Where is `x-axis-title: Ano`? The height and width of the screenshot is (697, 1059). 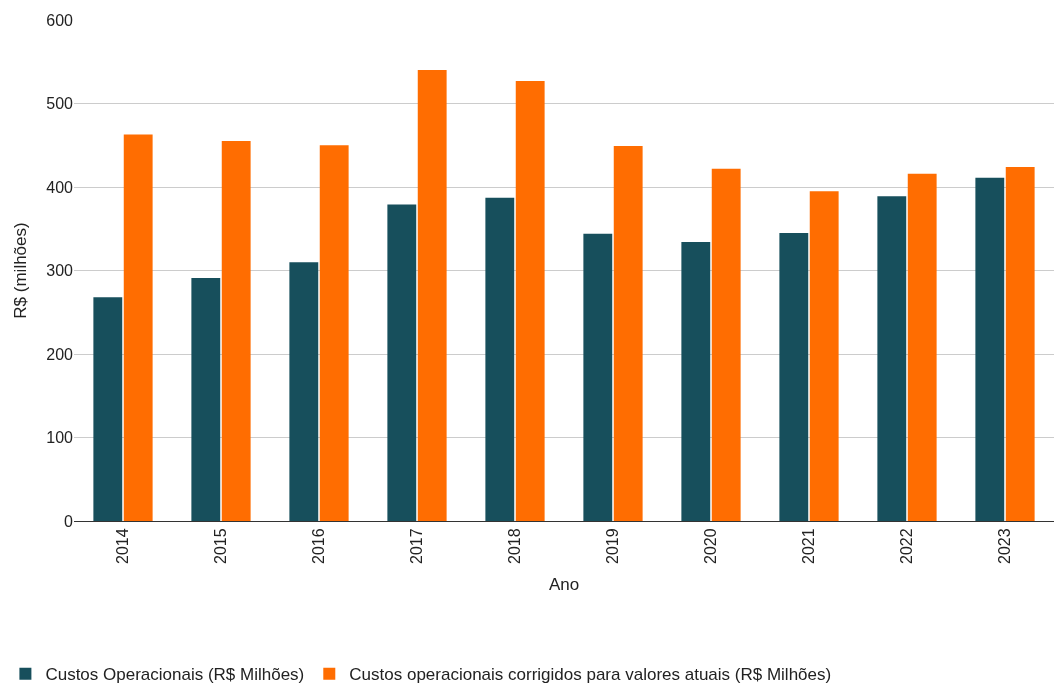 x-axis-title: Ano is located at coordinates (564, 585).